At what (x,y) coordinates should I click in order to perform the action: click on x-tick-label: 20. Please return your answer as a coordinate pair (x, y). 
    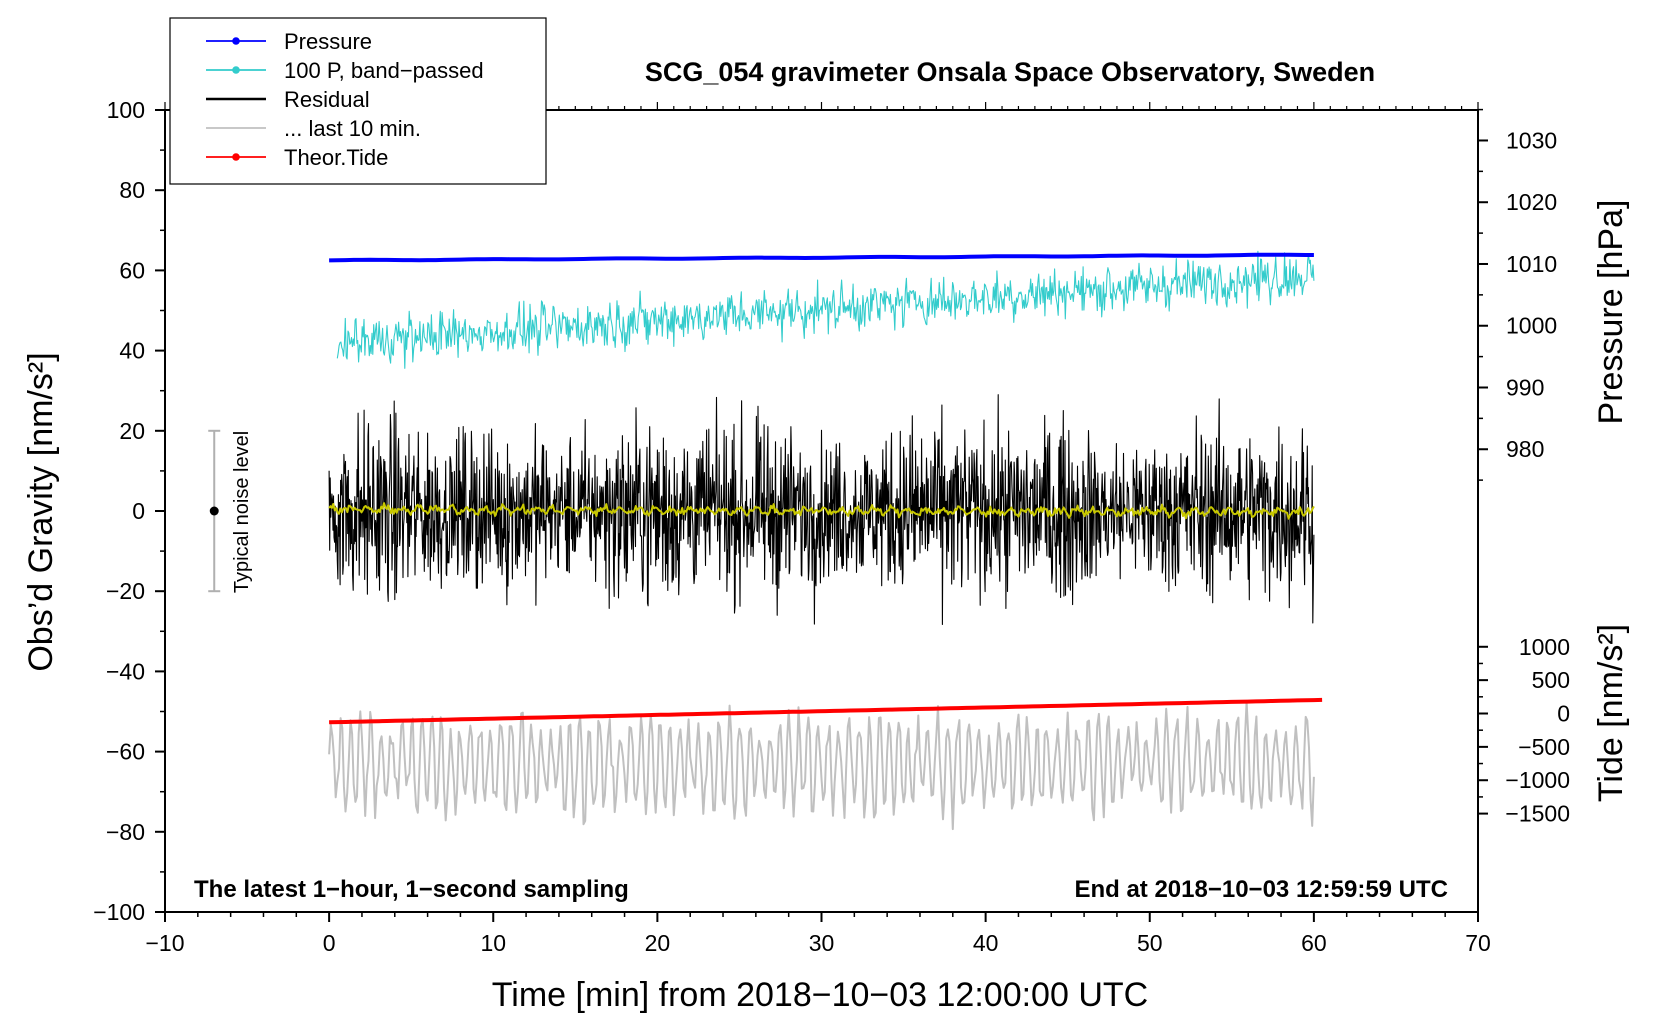
    Looking at the image, I should click on (658, 943).